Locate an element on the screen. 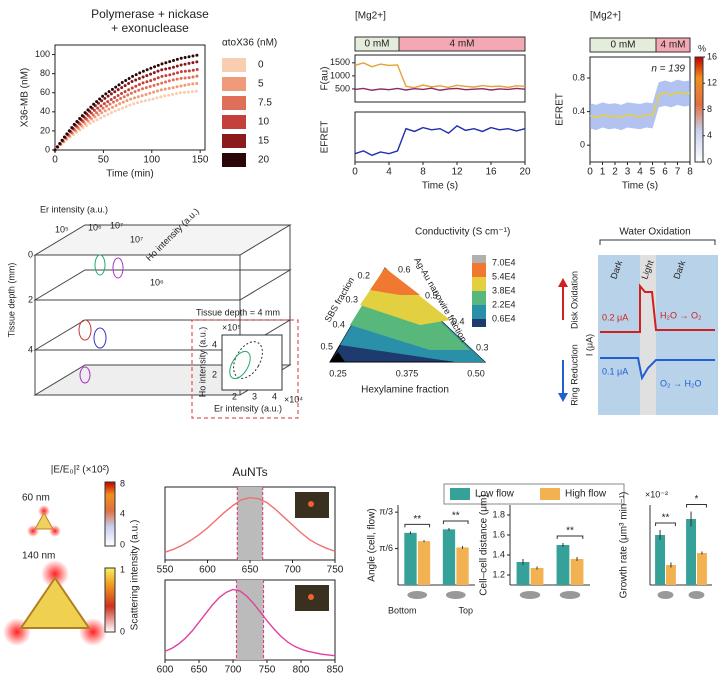 The width and height of the screenshot is (720, 683). x-tick-label: 16 is located at coordinates (491, 172).